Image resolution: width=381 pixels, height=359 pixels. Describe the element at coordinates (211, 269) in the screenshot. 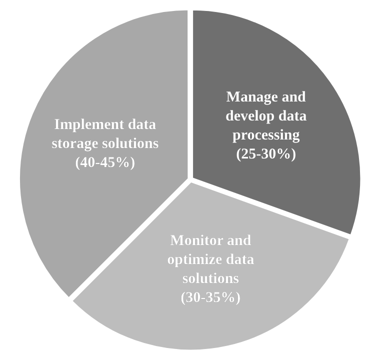

I see `slice-label: Monitor and optimize data solutions (30-35%)` at that location.